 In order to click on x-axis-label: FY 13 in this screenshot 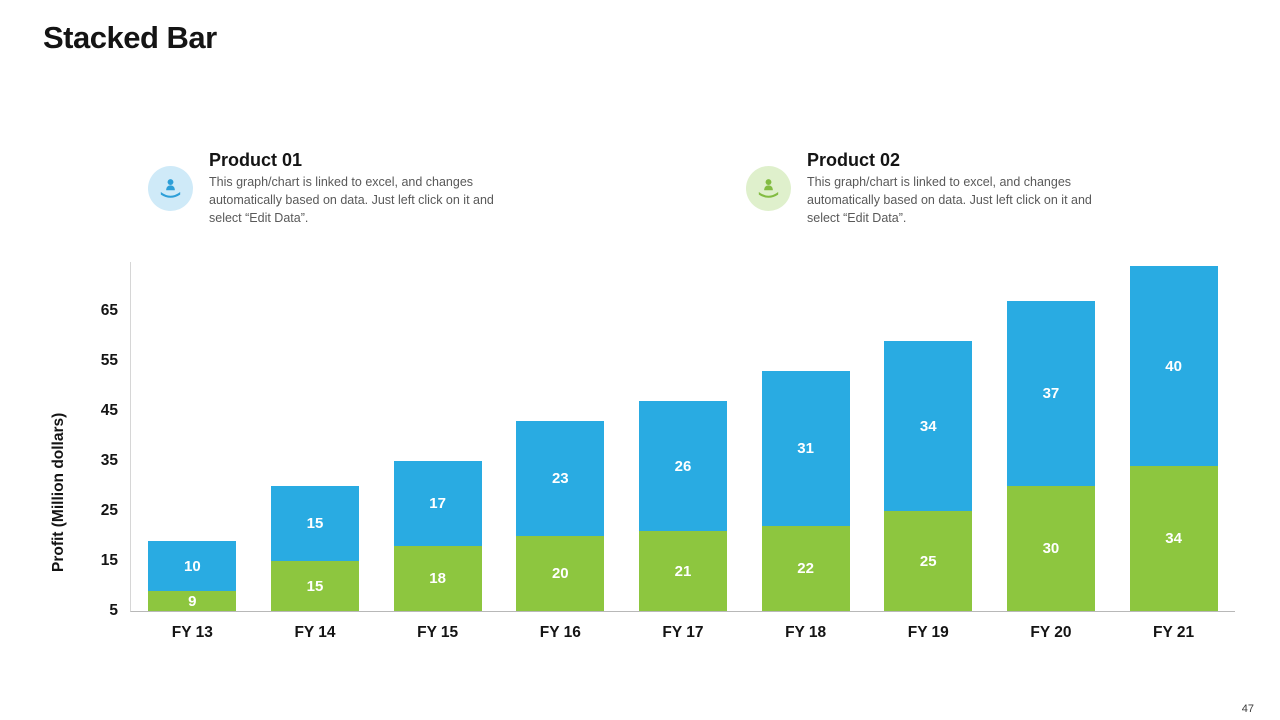, I will do `click(192, 632)`.